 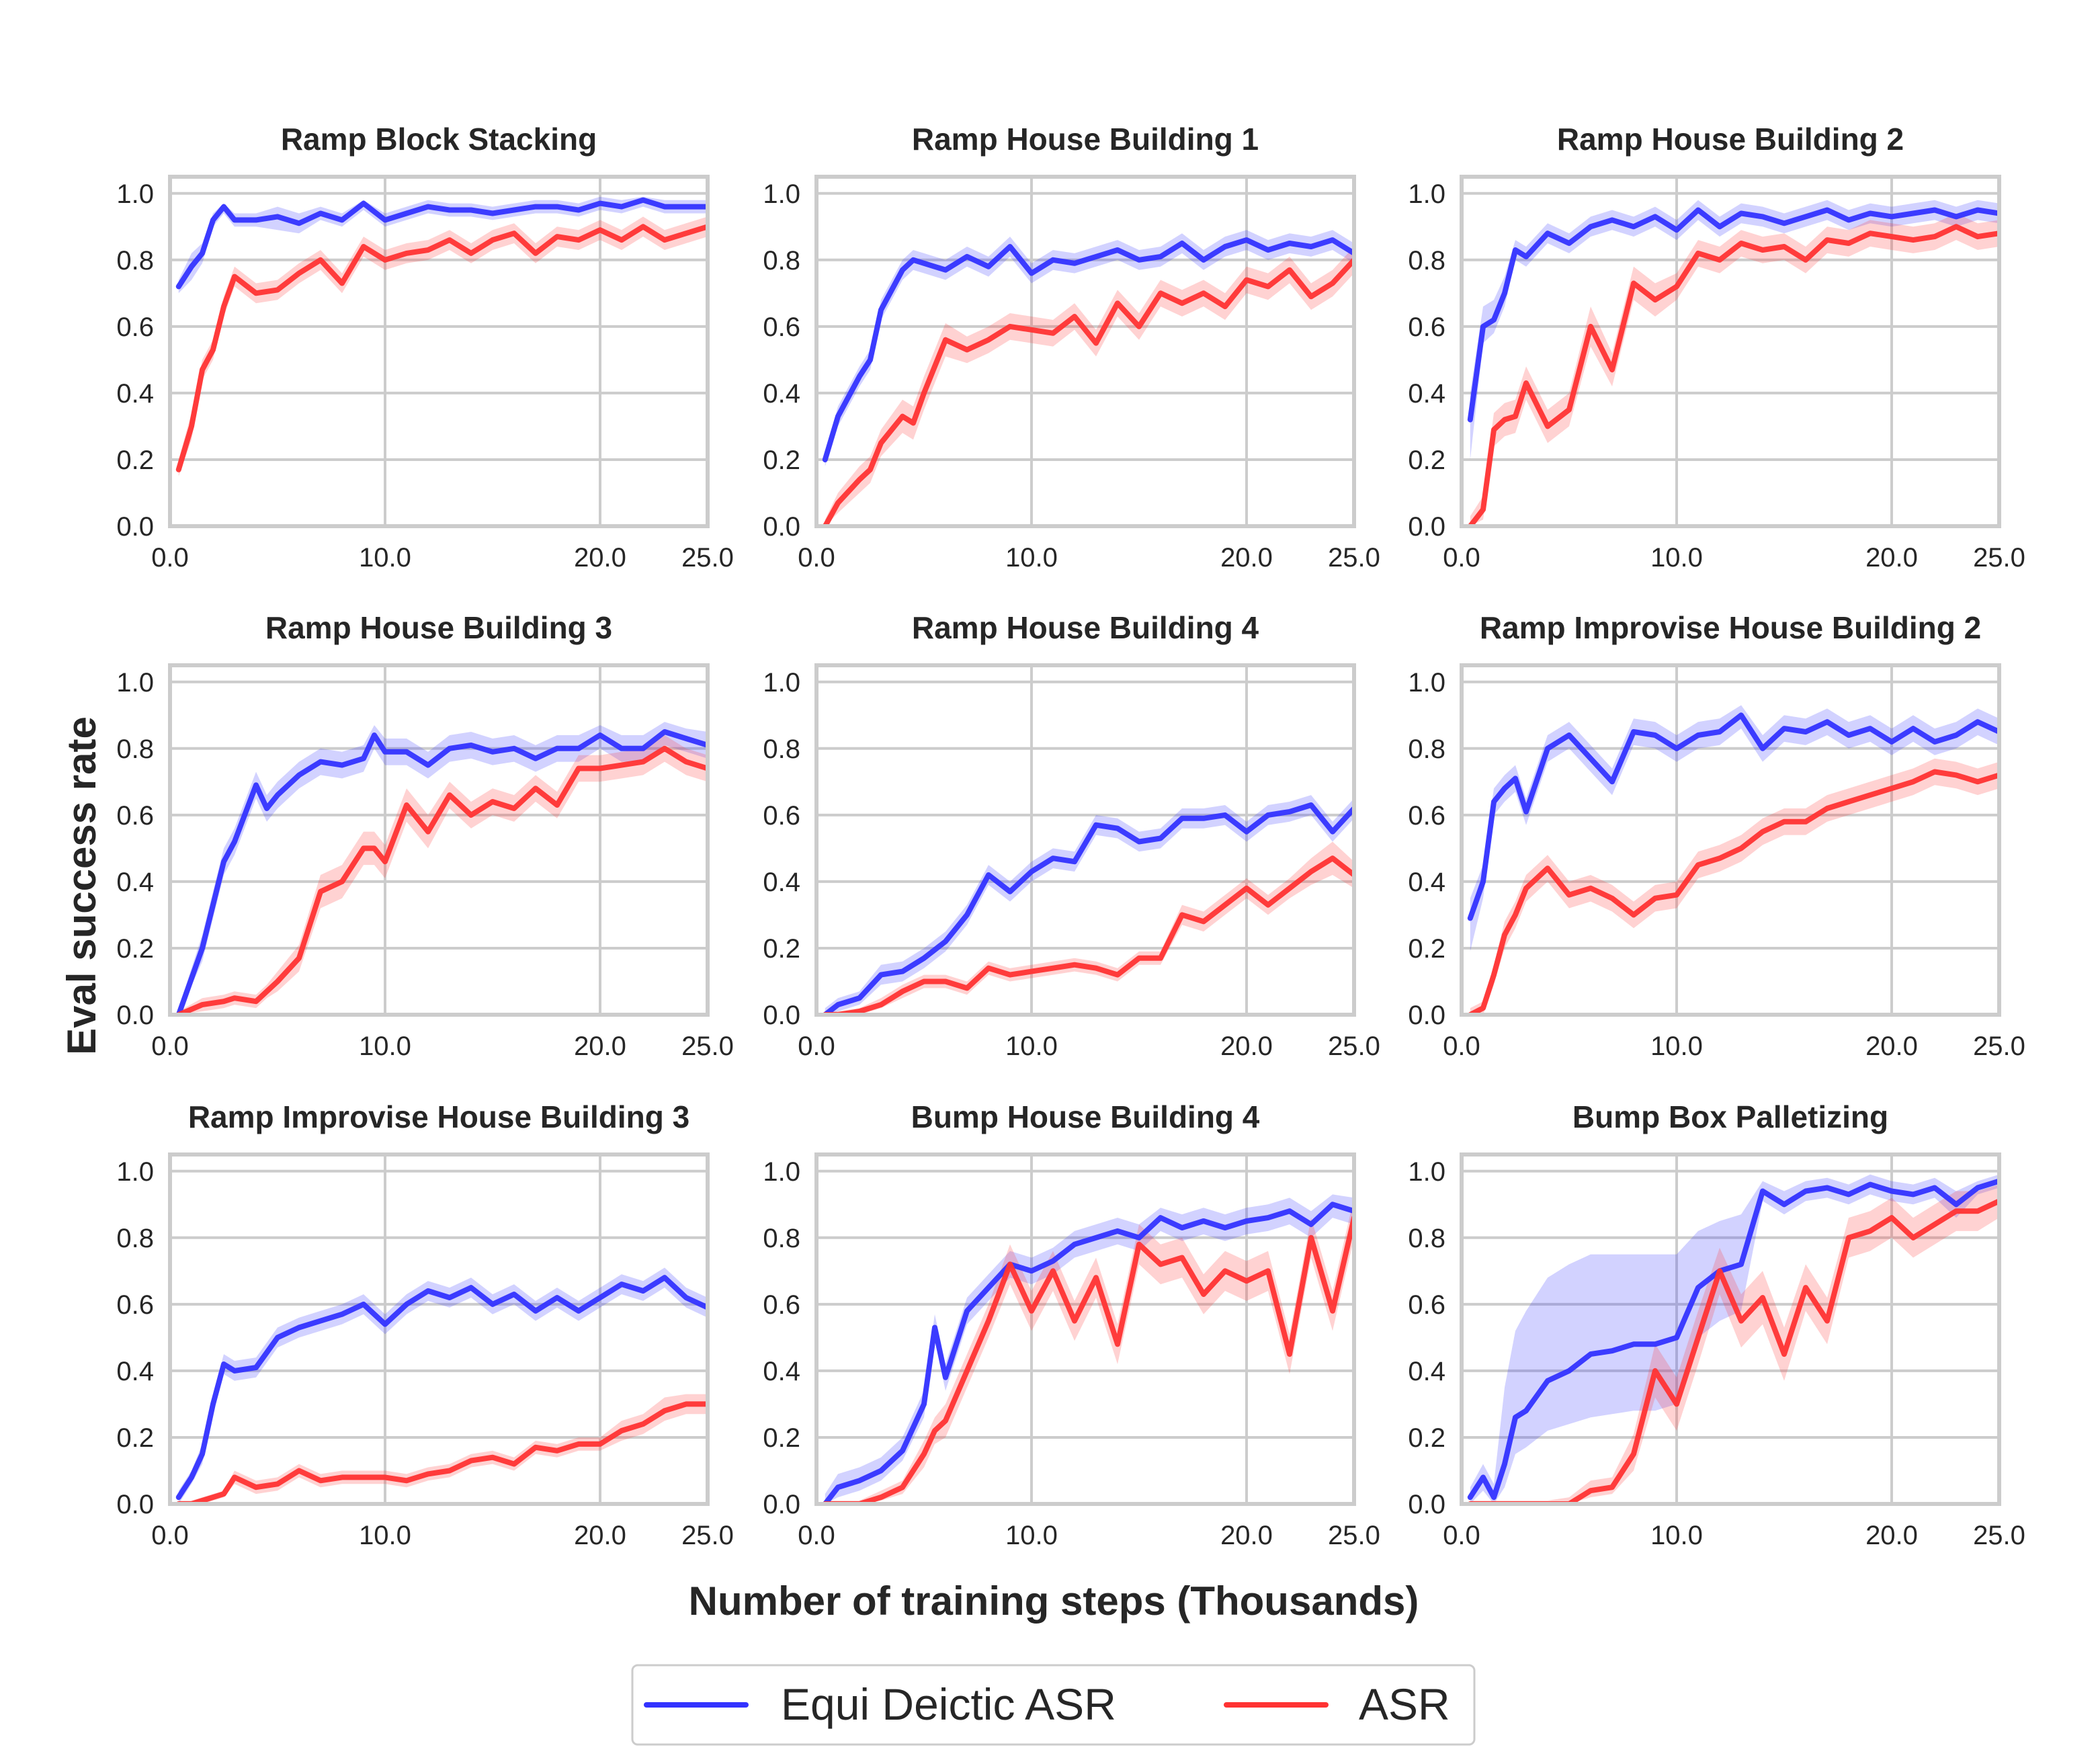 I want to click on legend: Equi Deictic ASR ASR, so click(x=1054, y=1705).